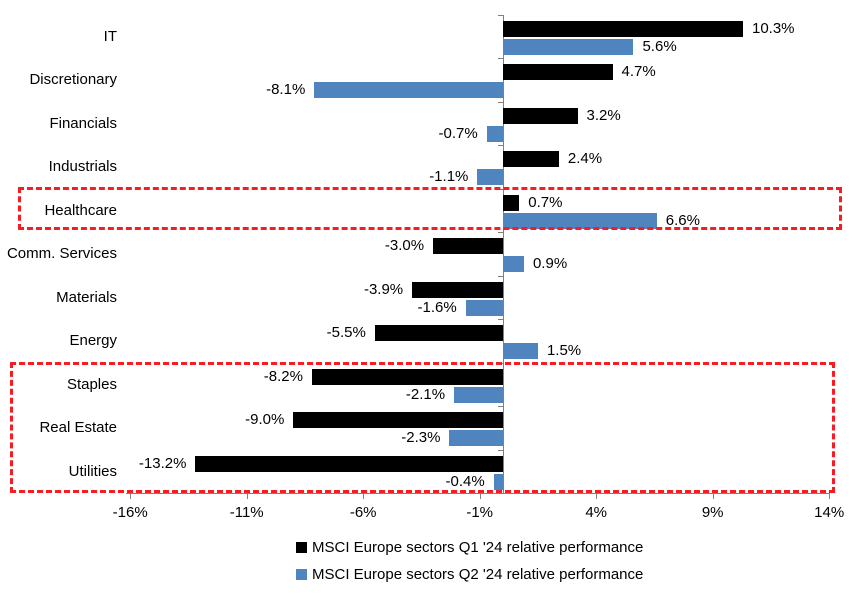 This screenshot has width=852, height=601. Describe the element at coordinates (437, 307) in the screenshot. I see `bar-value-label: -1.6%` at that location.